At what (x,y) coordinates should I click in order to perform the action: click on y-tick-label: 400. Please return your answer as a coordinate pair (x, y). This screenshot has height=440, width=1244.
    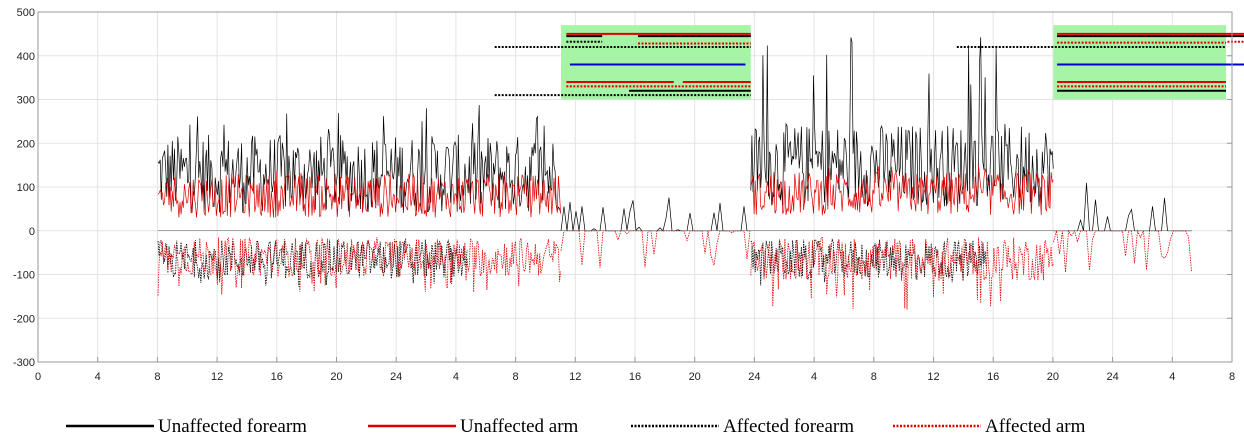
    Looking at the image, I should click on (26, 57).